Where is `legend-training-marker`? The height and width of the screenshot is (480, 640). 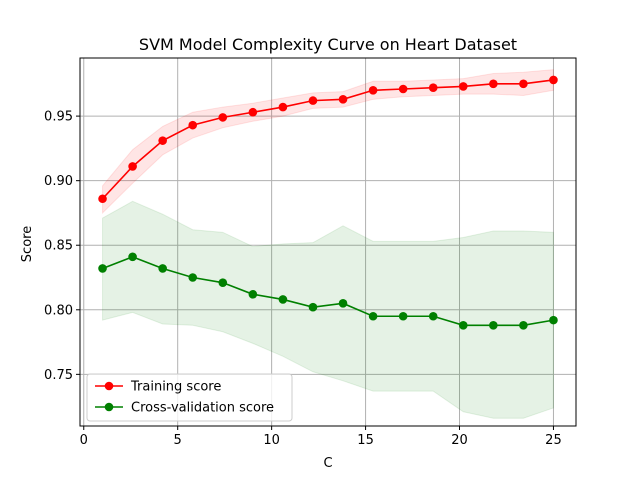
legend-training-marker is located at coordinates (109, 386).